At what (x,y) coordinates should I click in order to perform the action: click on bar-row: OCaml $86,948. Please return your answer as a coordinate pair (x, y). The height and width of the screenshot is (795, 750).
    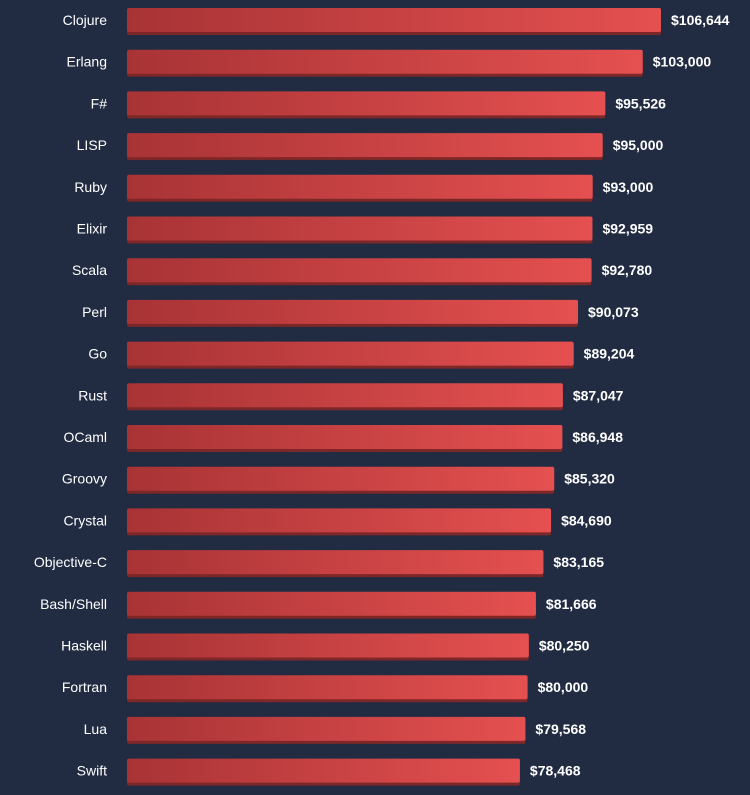
    Looking at the image, I should click on (343, 438).